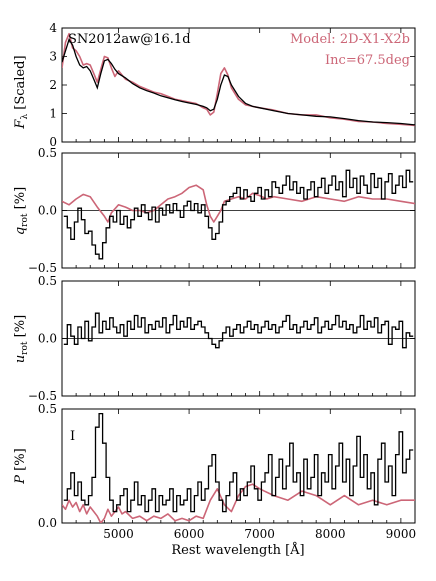  I want to click on y-tick-label-2-2: 0.5, so click(47, 281).